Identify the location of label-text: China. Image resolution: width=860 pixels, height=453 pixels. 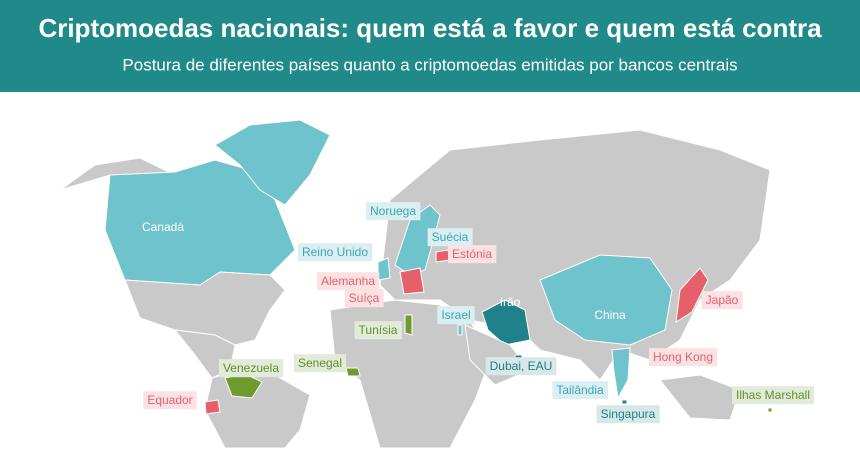
(610, 315).